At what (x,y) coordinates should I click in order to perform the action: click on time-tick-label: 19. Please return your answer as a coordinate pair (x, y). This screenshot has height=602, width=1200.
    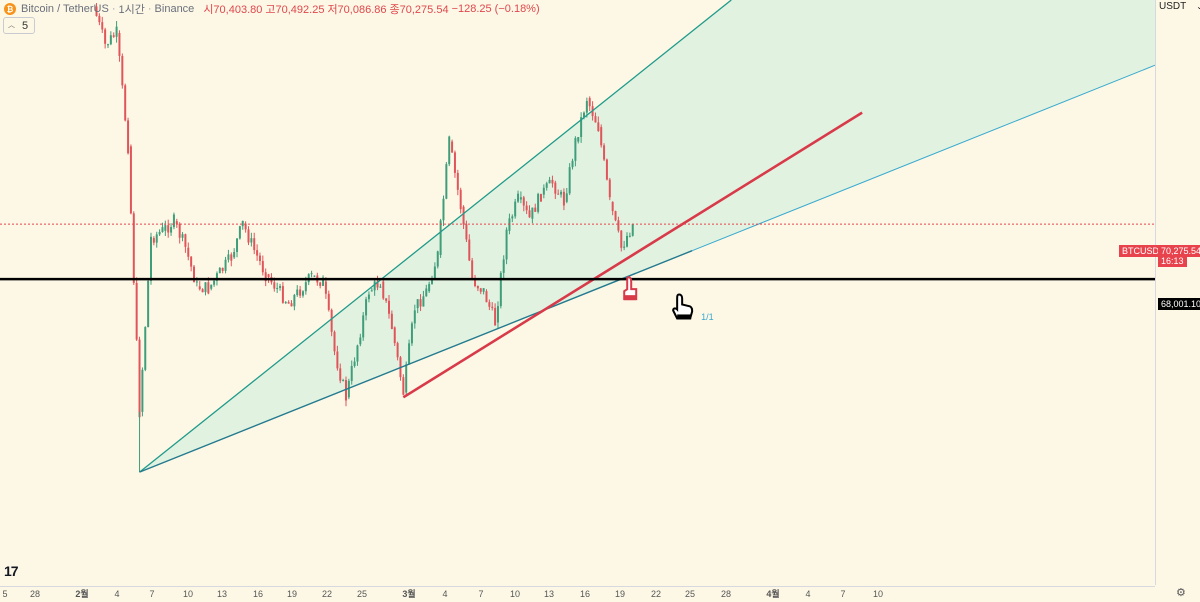
    Looking at the image, I should click on (292, 594).